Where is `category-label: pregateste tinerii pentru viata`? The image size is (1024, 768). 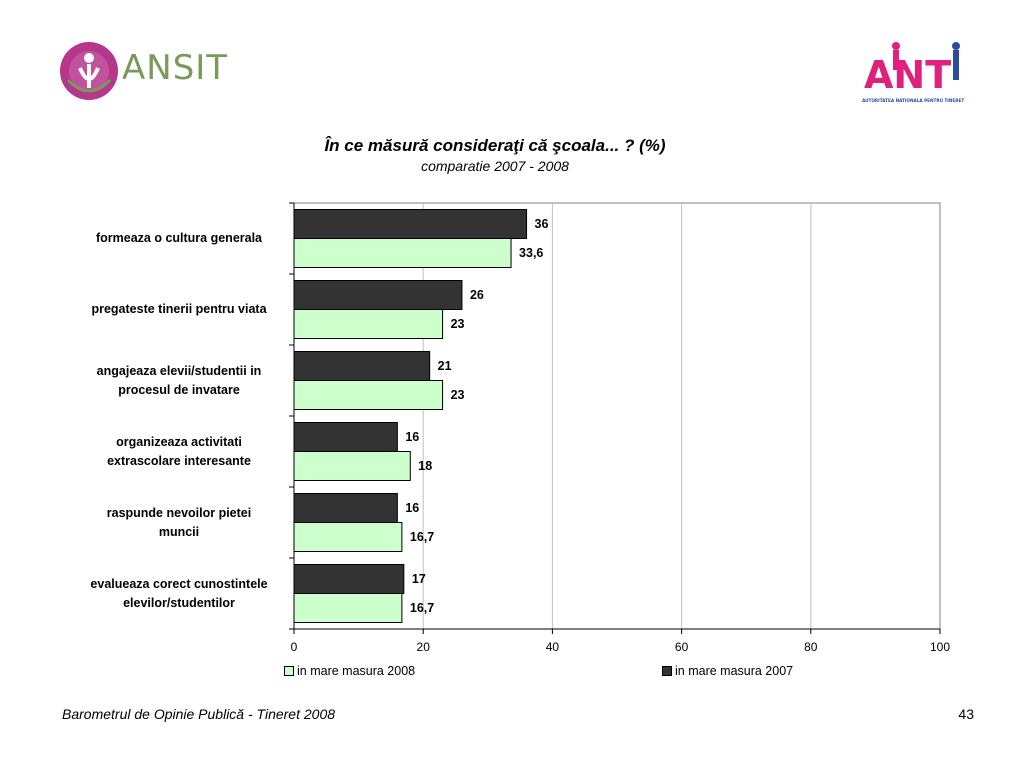 category-label: pregateste tinerii pentru viata is located at coordinates (179, 309).